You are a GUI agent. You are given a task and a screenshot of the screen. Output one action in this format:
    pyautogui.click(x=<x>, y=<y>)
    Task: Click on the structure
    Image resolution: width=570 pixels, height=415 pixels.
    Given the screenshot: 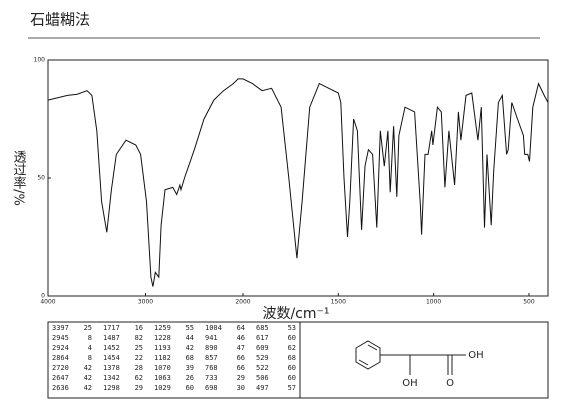 What is the action you would take?
    pyautogui.click(x=410, y=357)
    